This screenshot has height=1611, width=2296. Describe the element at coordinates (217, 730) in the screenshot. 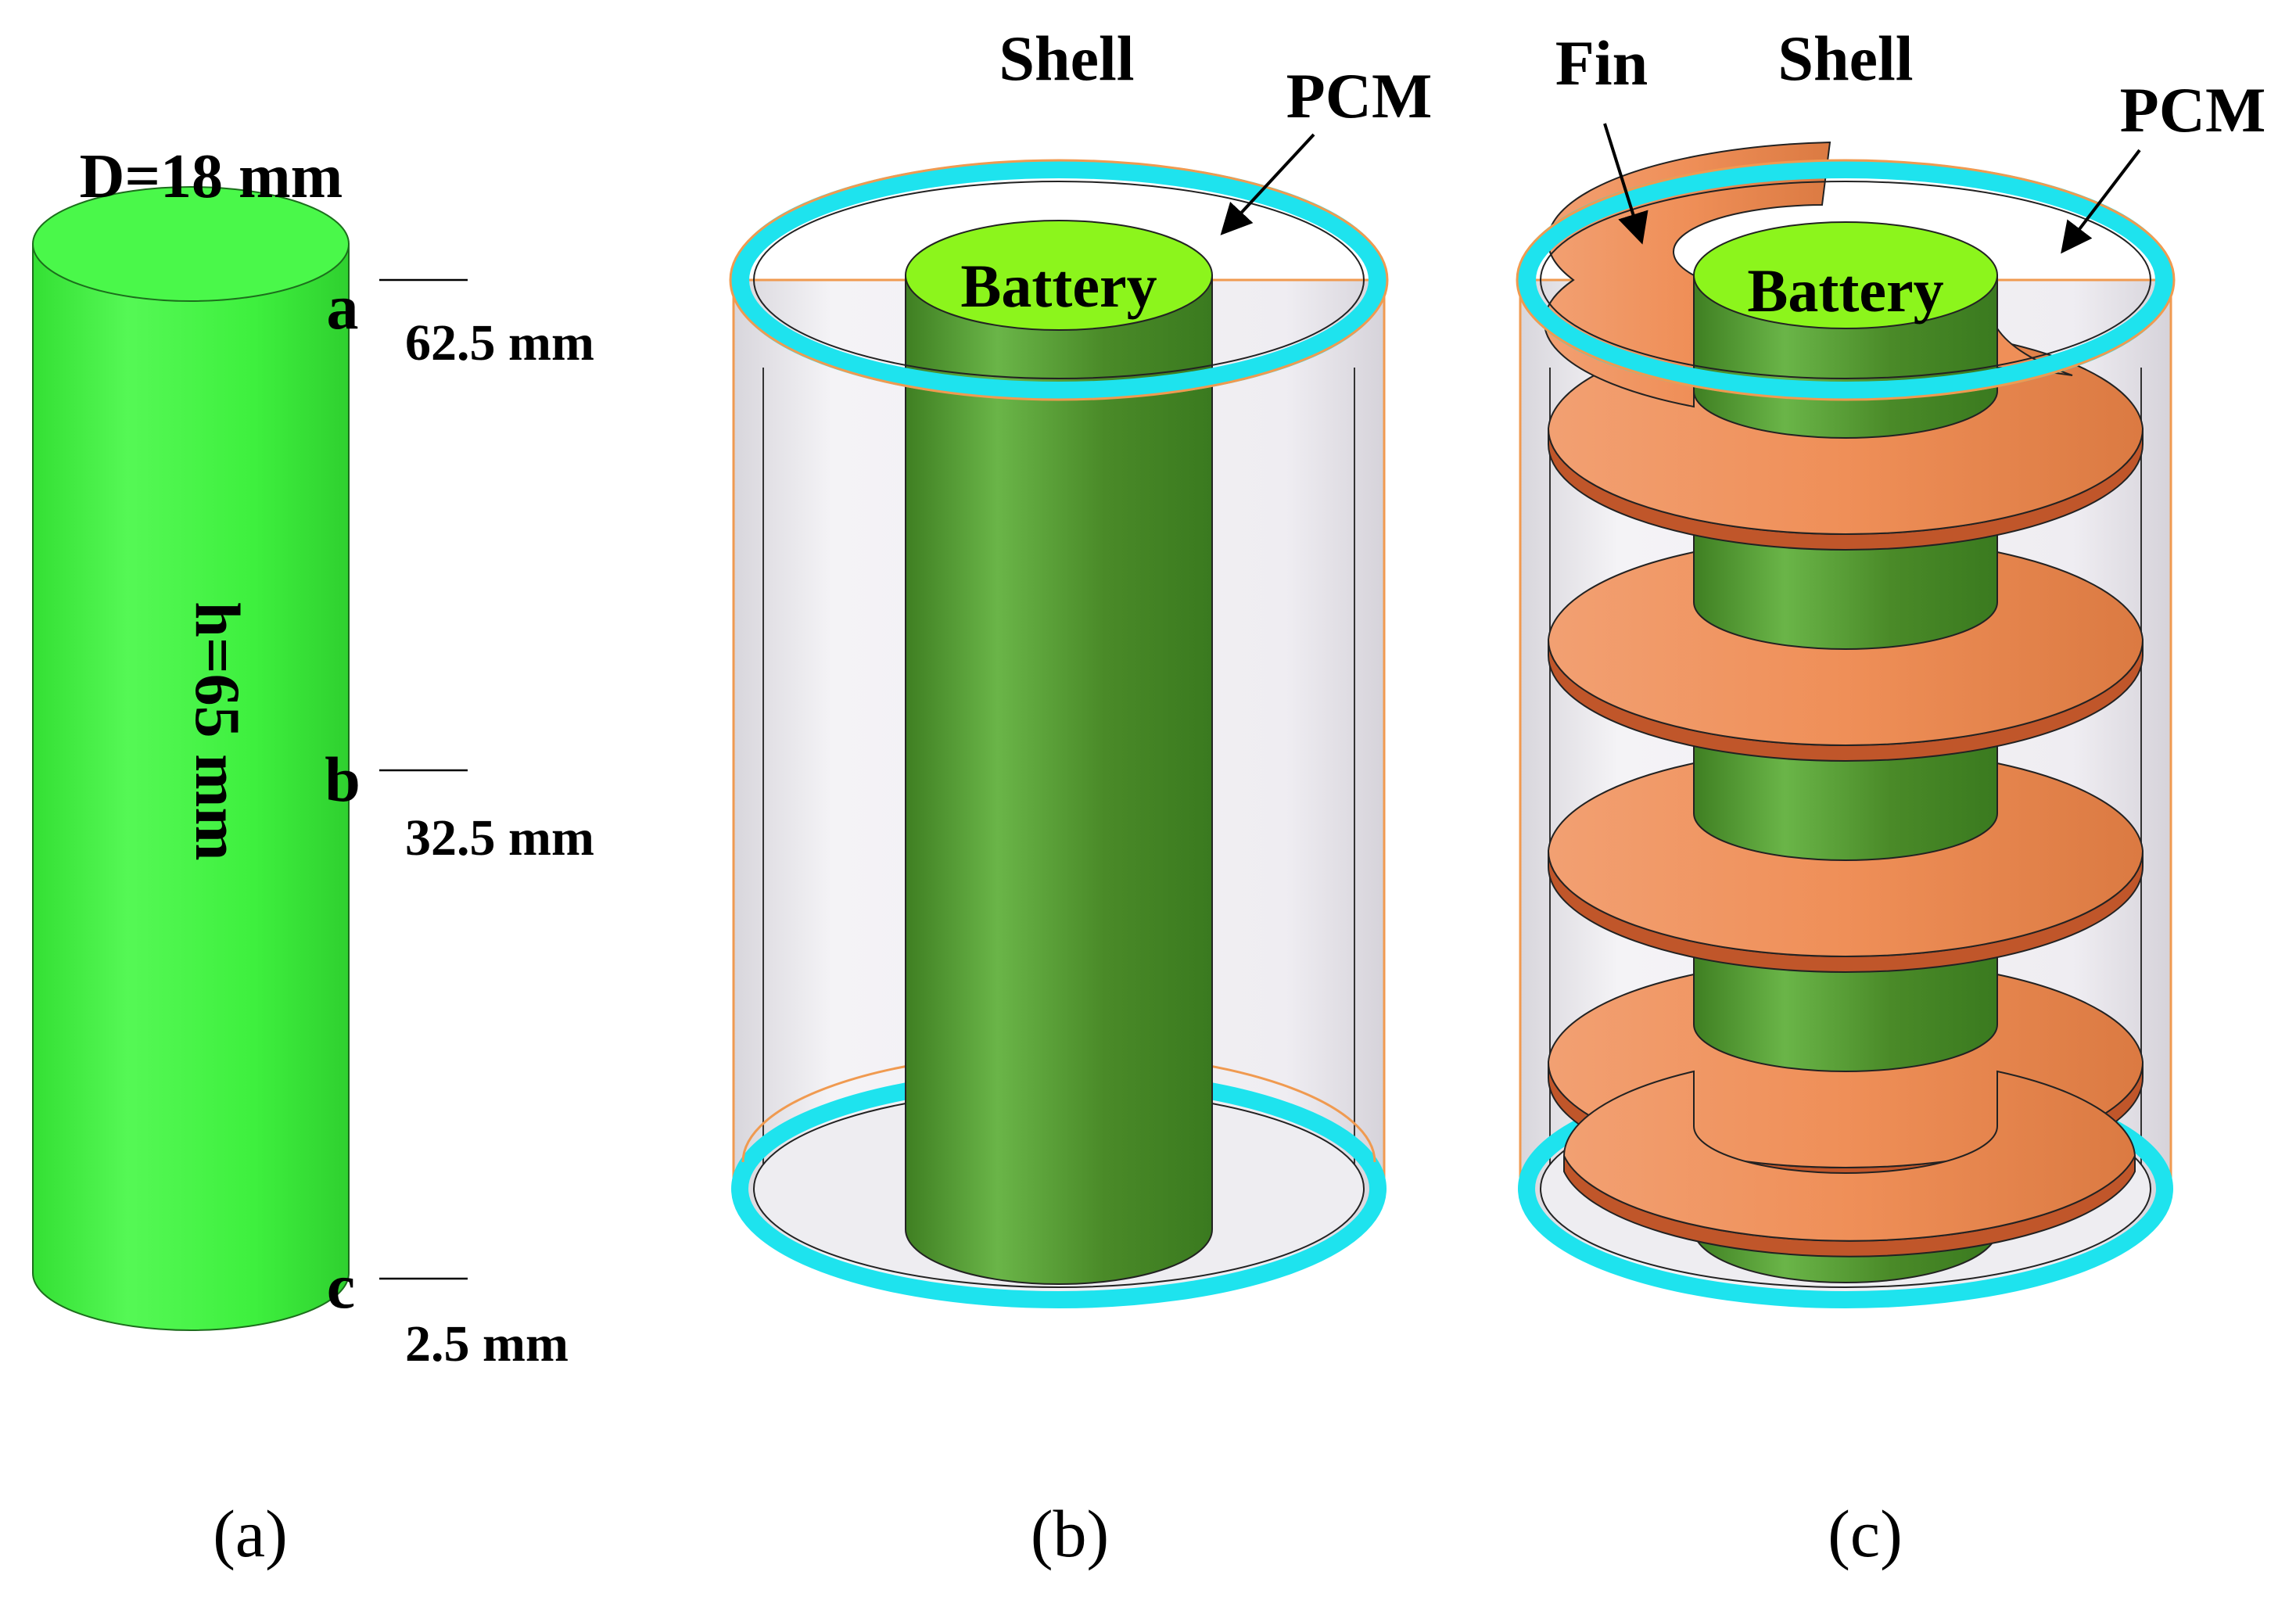

I see `height-label: h=65 mm` at that location.